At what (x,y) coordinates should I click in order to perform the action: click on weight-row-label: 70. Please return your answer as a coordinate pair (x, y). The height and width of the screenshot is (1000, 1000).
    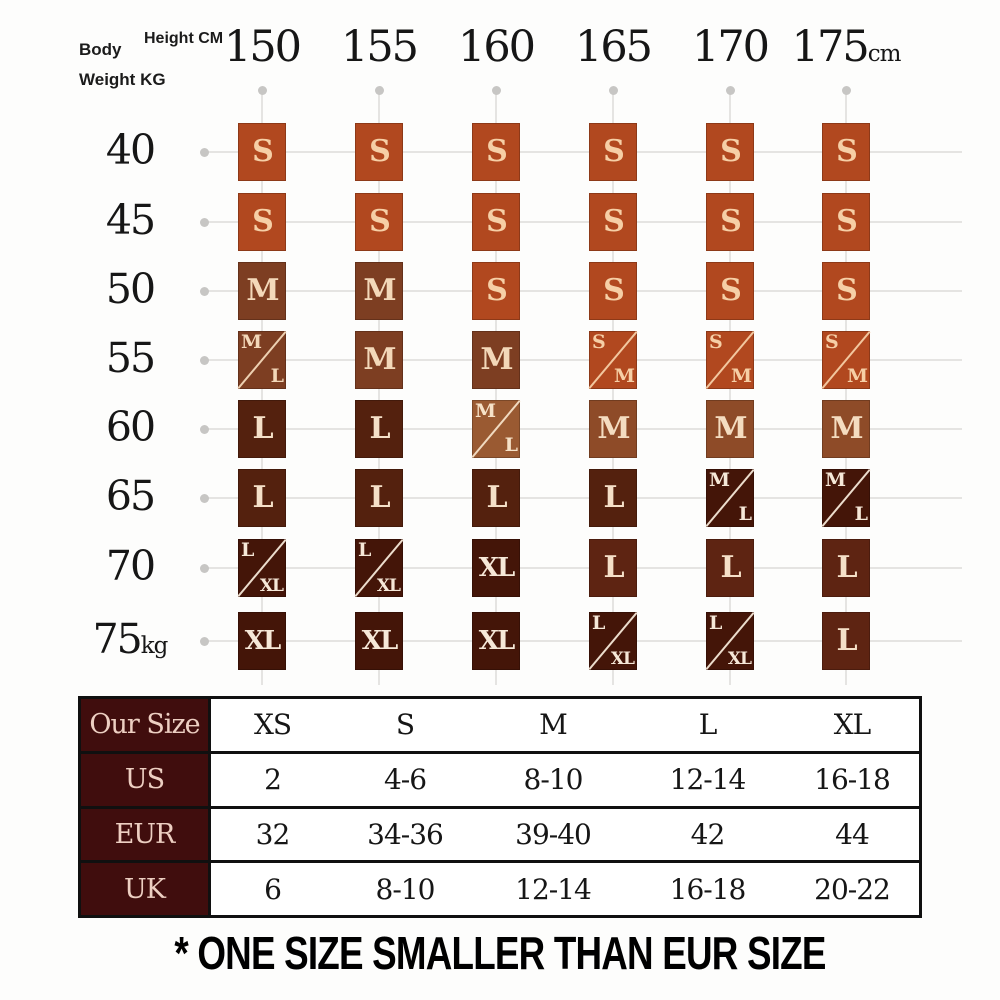
    Looking at the image, I should click on (130, 566).